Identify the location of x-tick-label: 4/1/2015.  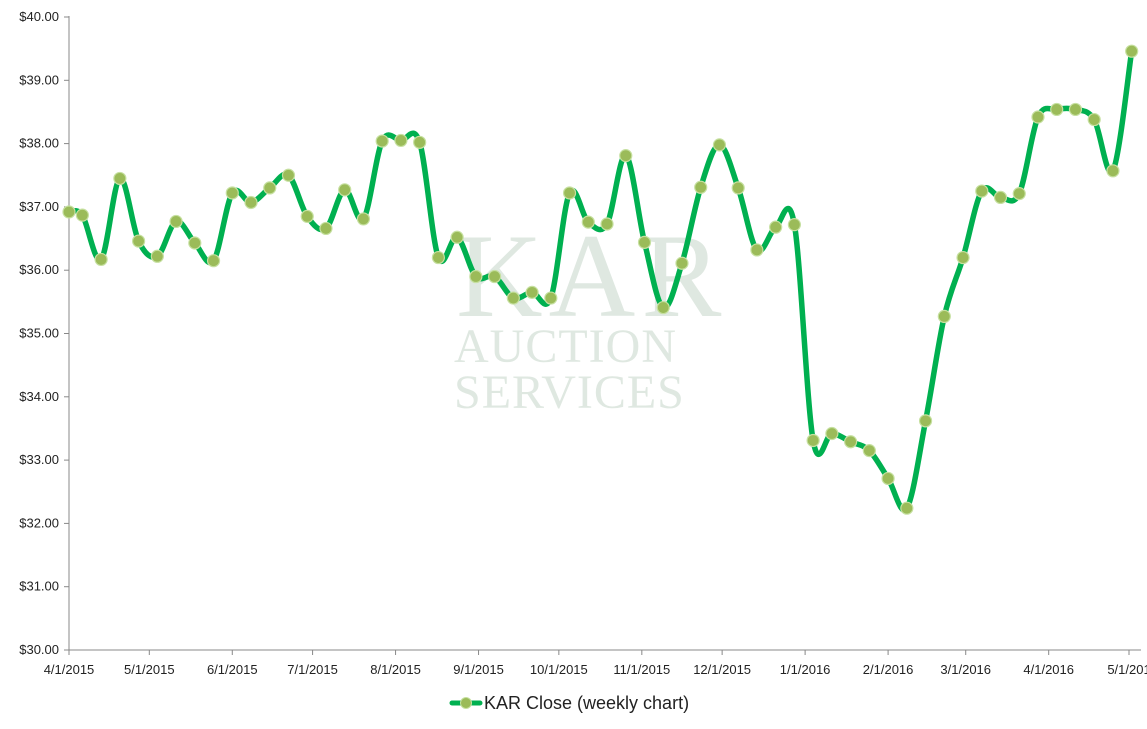
(69, 669).